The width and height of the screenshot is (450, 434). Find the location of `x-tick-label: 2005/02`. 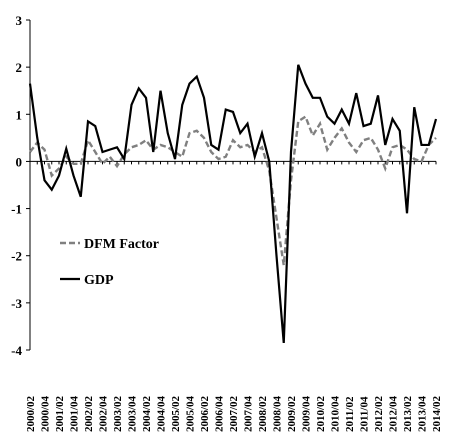

x-tick-label: 2005/02 is located at coordinates (176, 413).